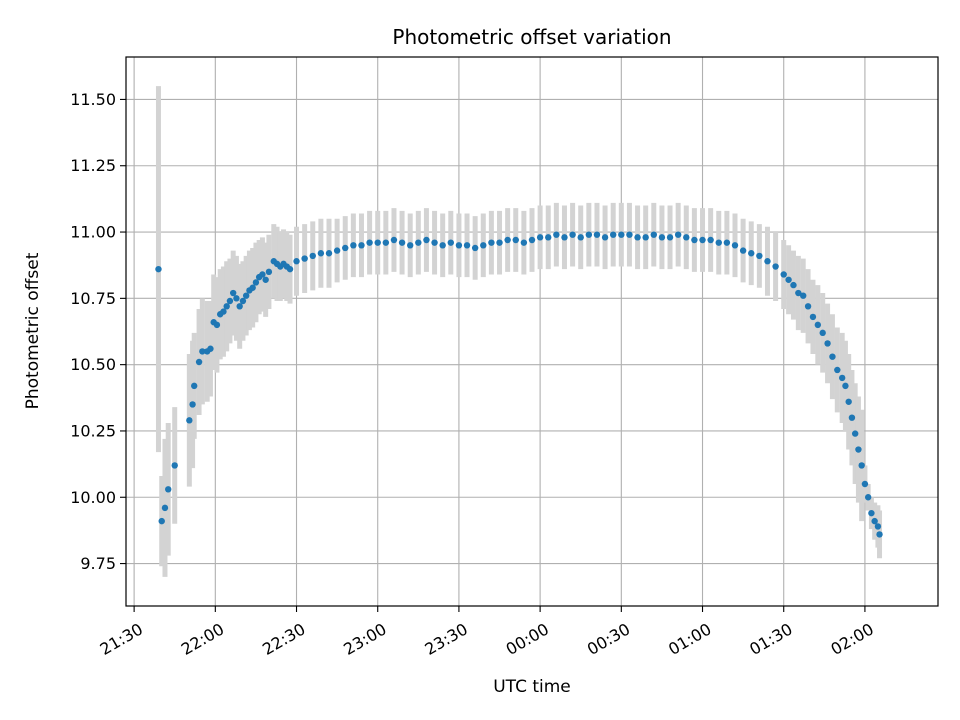  What do you see at coordinates (93, 497) in the screenshot?
I see `y-tick-label: 10.00` at bounding box center [93, 497].